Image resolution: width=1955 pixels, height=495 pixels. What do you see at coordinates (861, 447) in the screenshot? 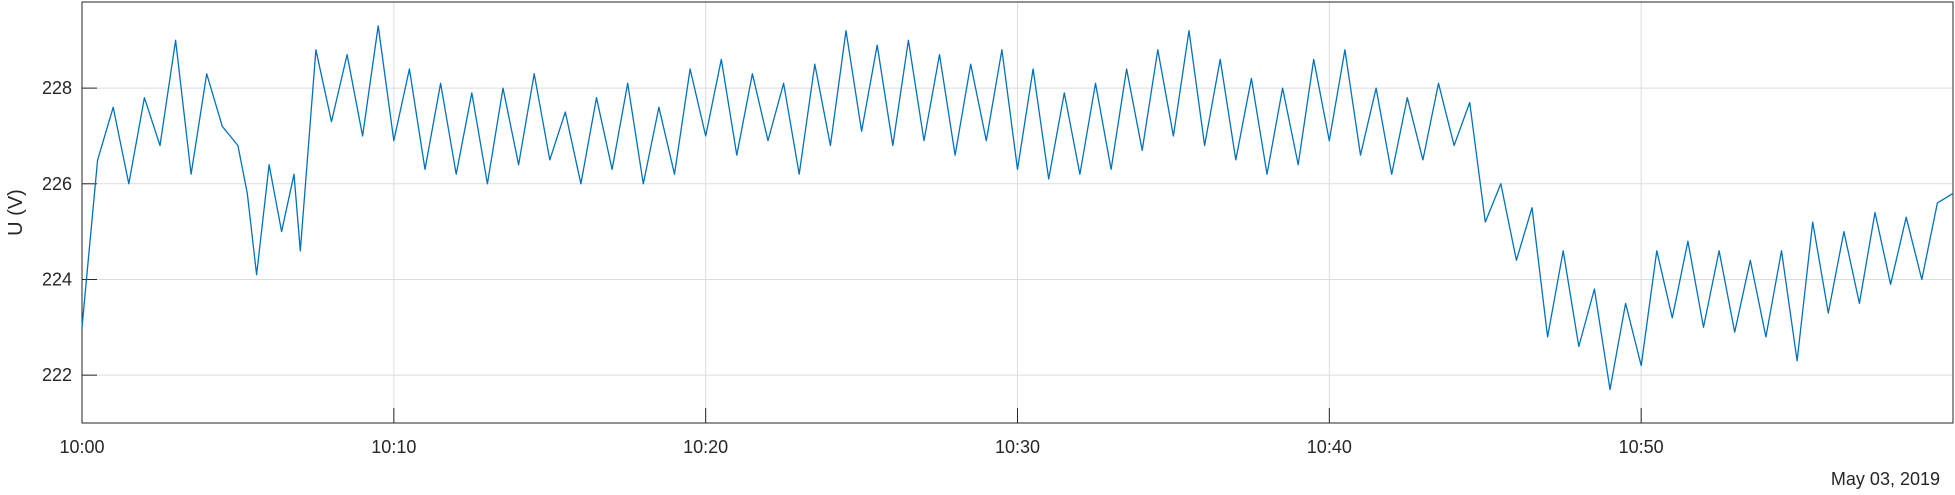
I see `x-tick-labels: 10:00 10:10 10:20 10:30 10:40 10:50` at bounding box center [861, 447].